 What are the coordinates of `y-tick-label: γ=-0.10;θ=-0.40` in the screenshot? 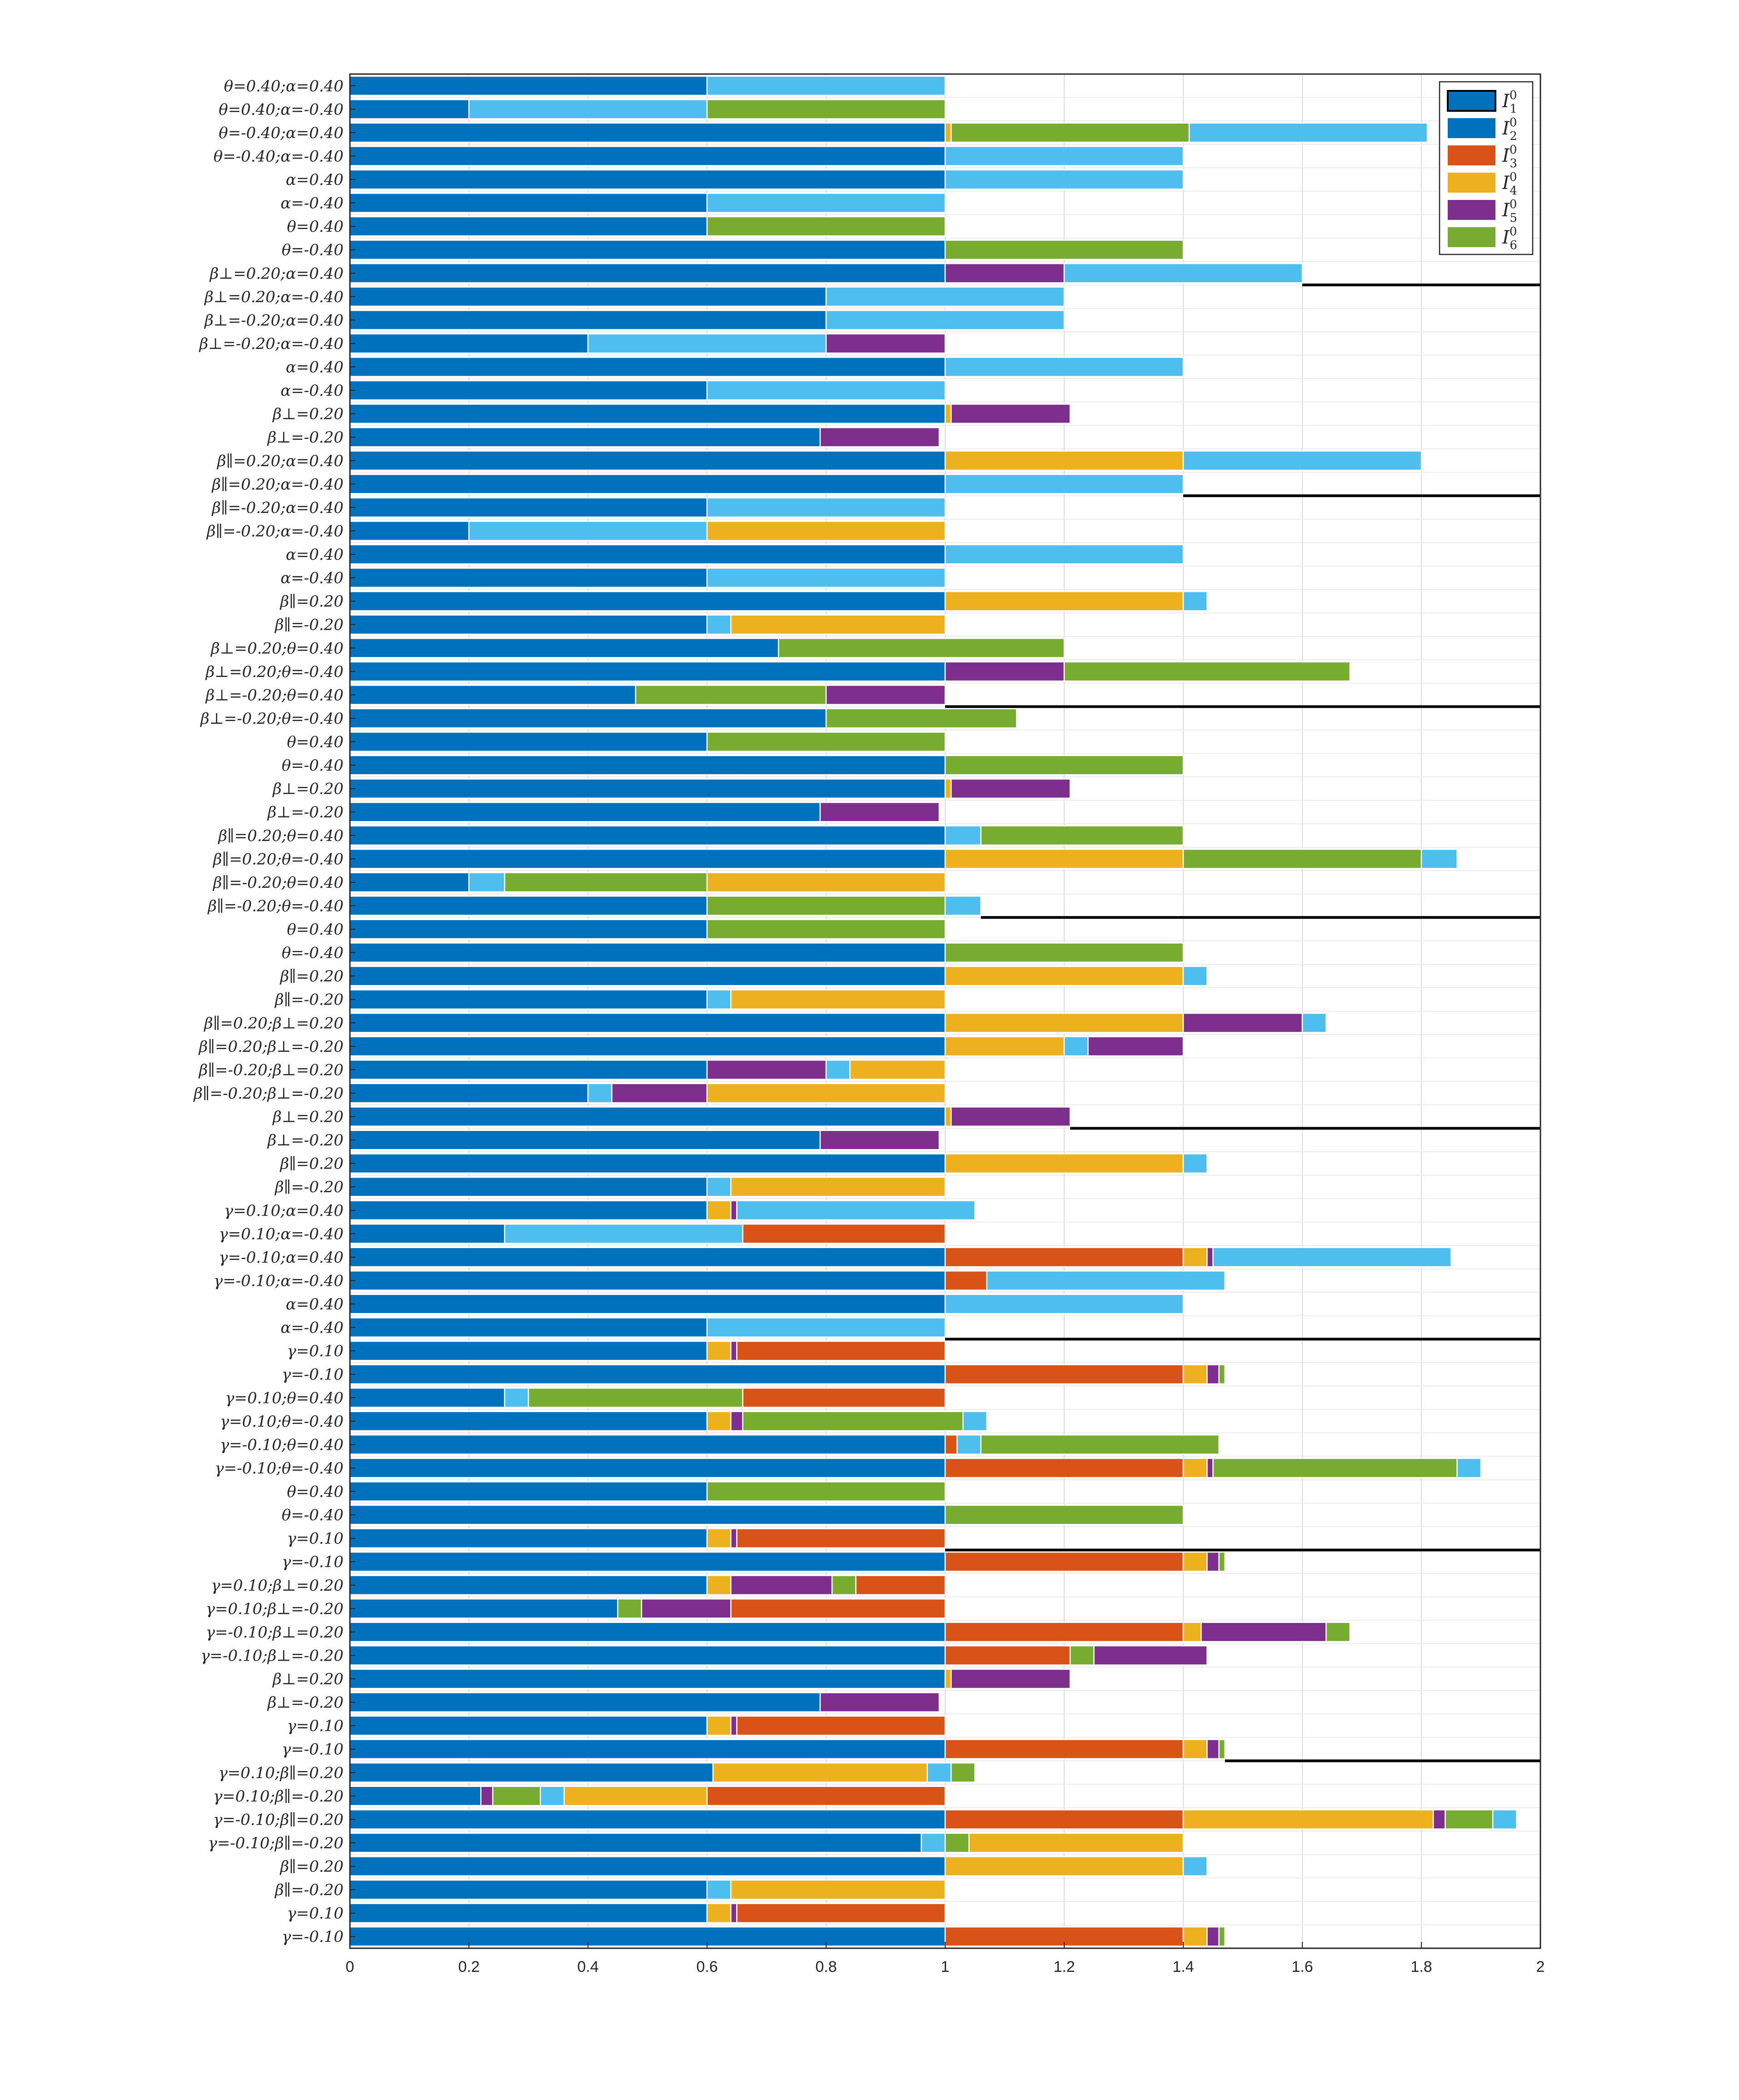 It's located at (279, 1468).